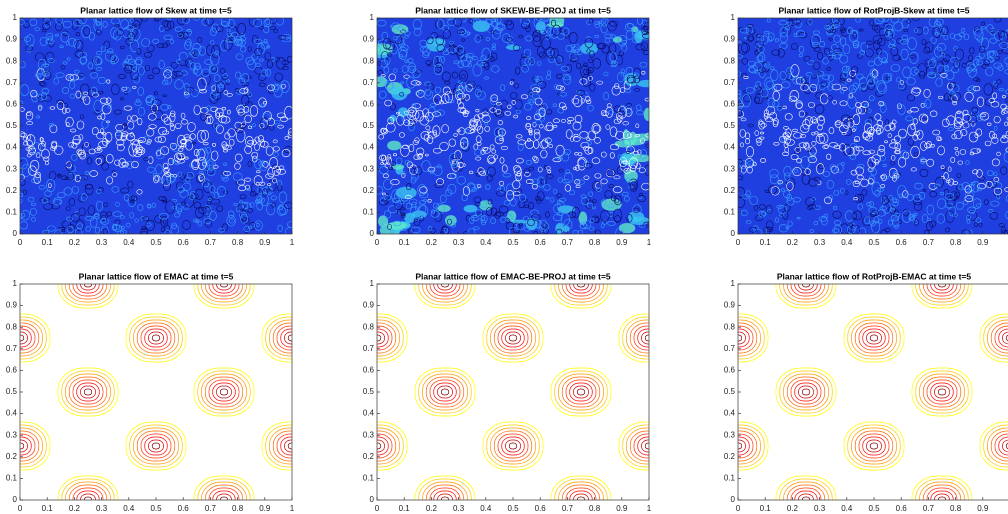 The height and width of the screenshot is (514, 1008). I want to click on x-tick-label: 0.7, so click(211, 242).